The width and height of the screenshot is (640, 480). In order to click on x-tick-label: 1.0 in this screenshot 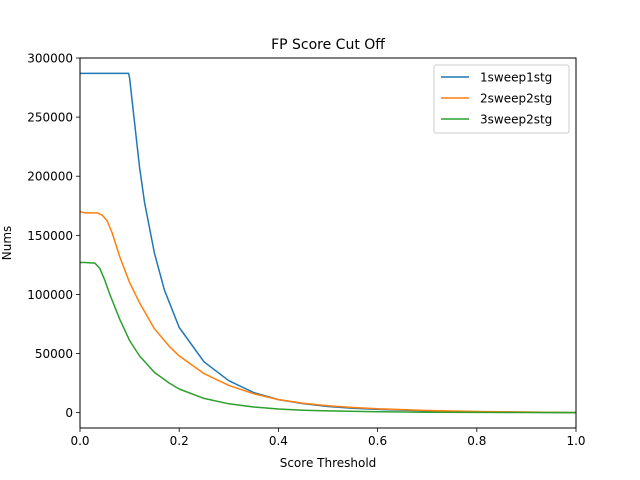, I will do `click(575, 441)`.